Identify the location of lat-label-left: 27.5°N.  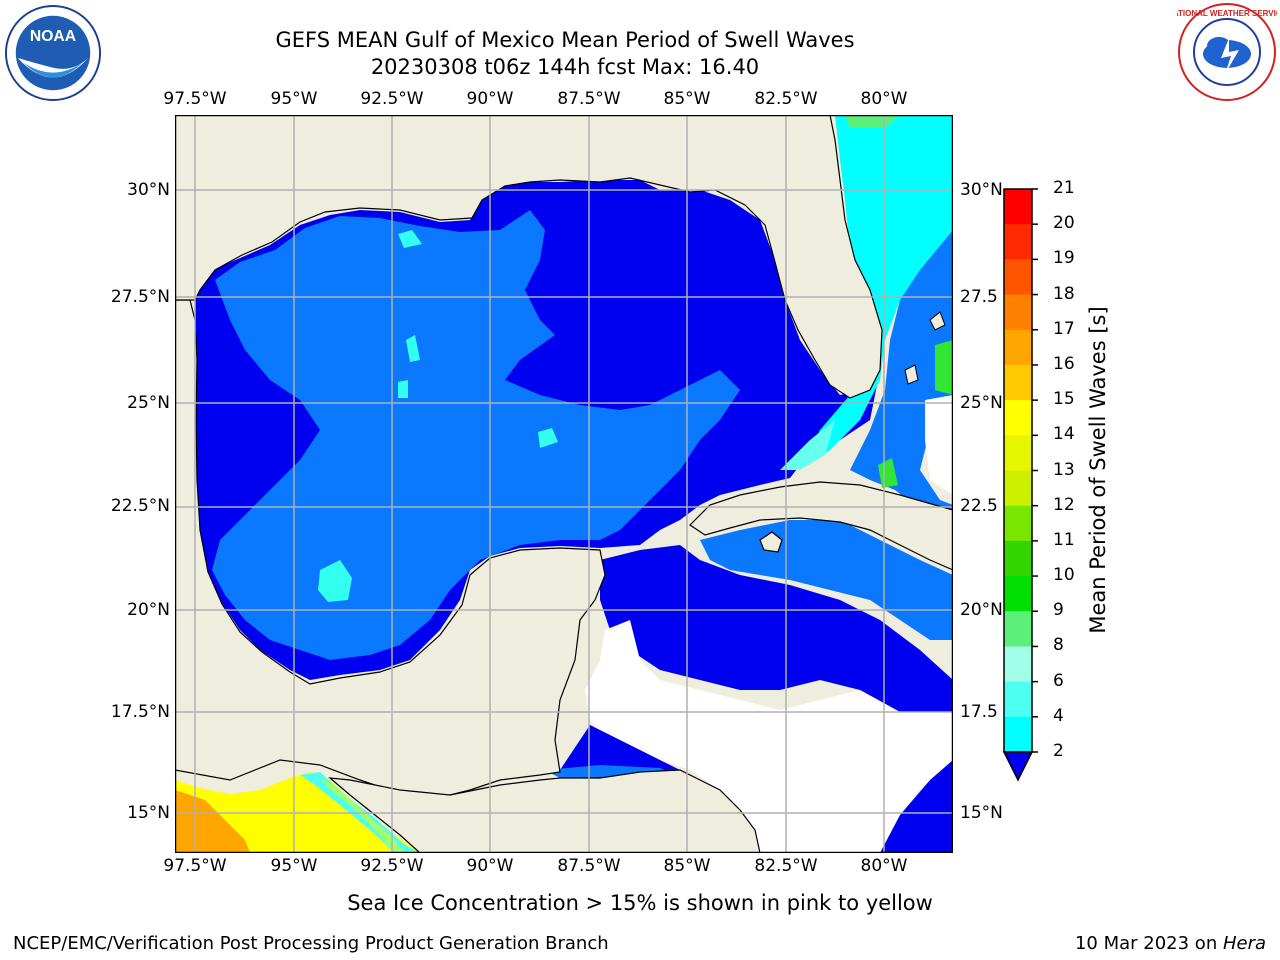
(140, 297).